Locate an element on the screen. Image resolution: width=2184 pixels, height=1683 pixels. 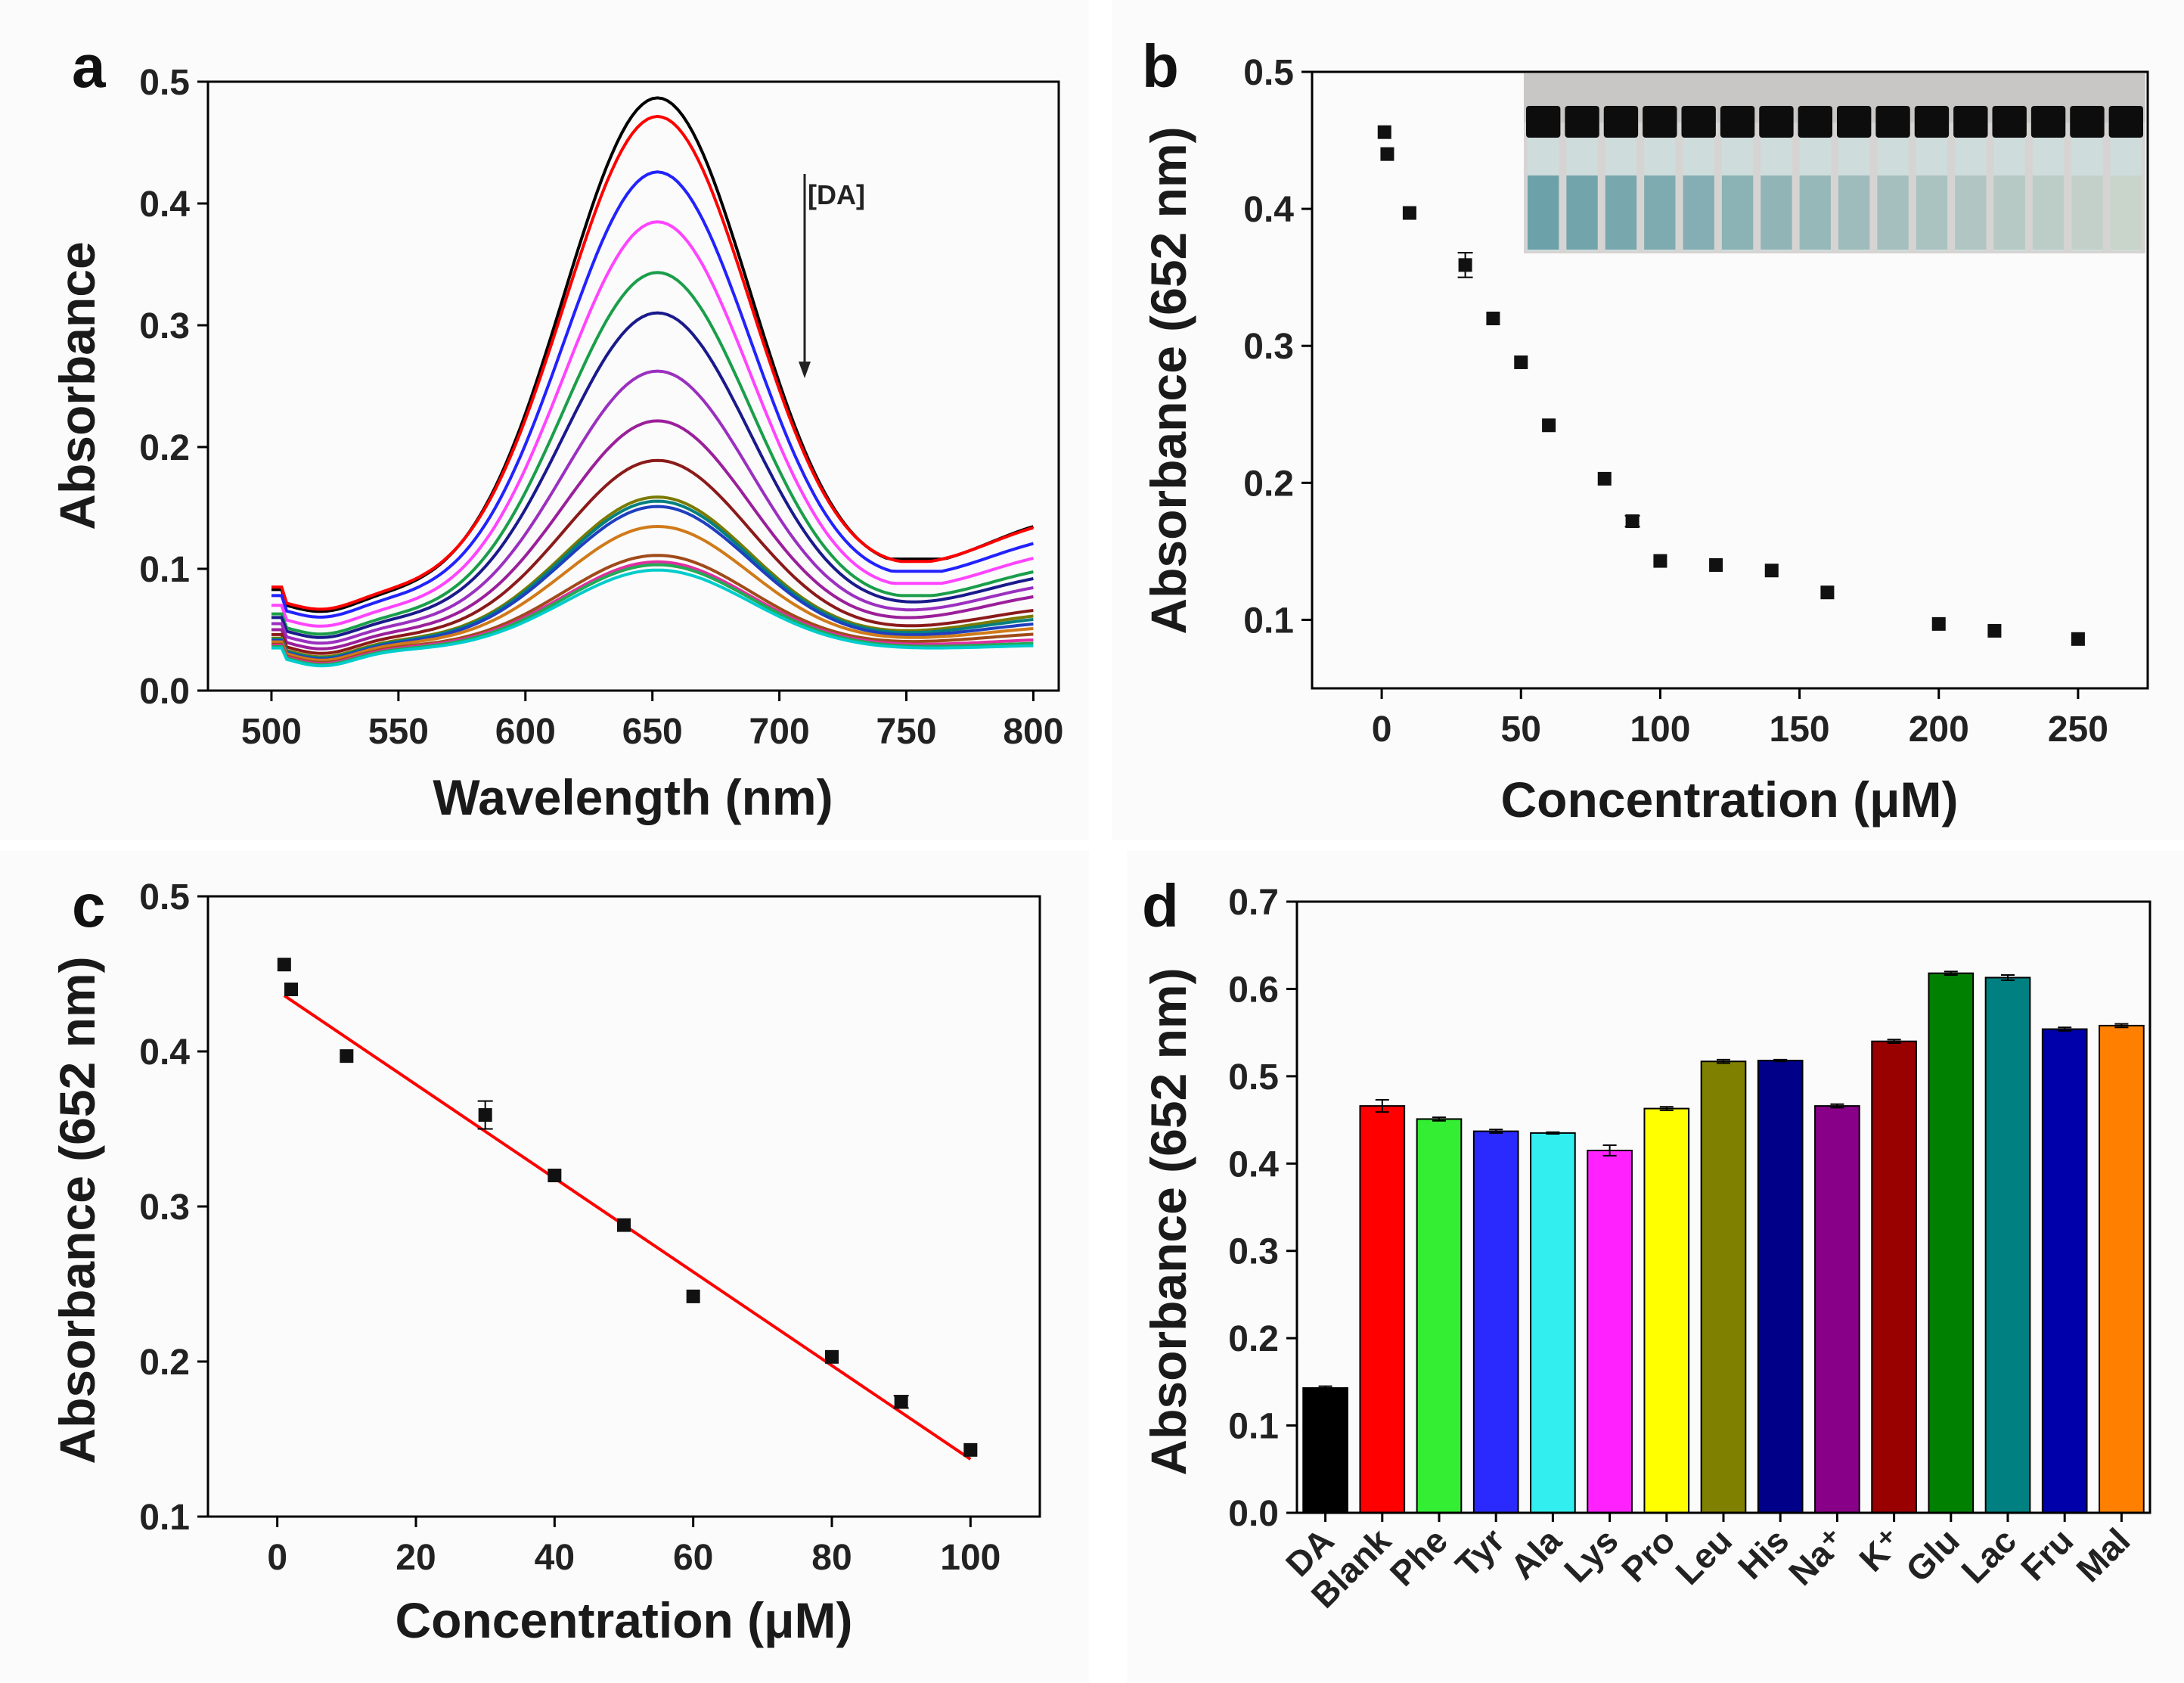
d-y-tick-label: 0.6 is located at coordinates (1253, 990).